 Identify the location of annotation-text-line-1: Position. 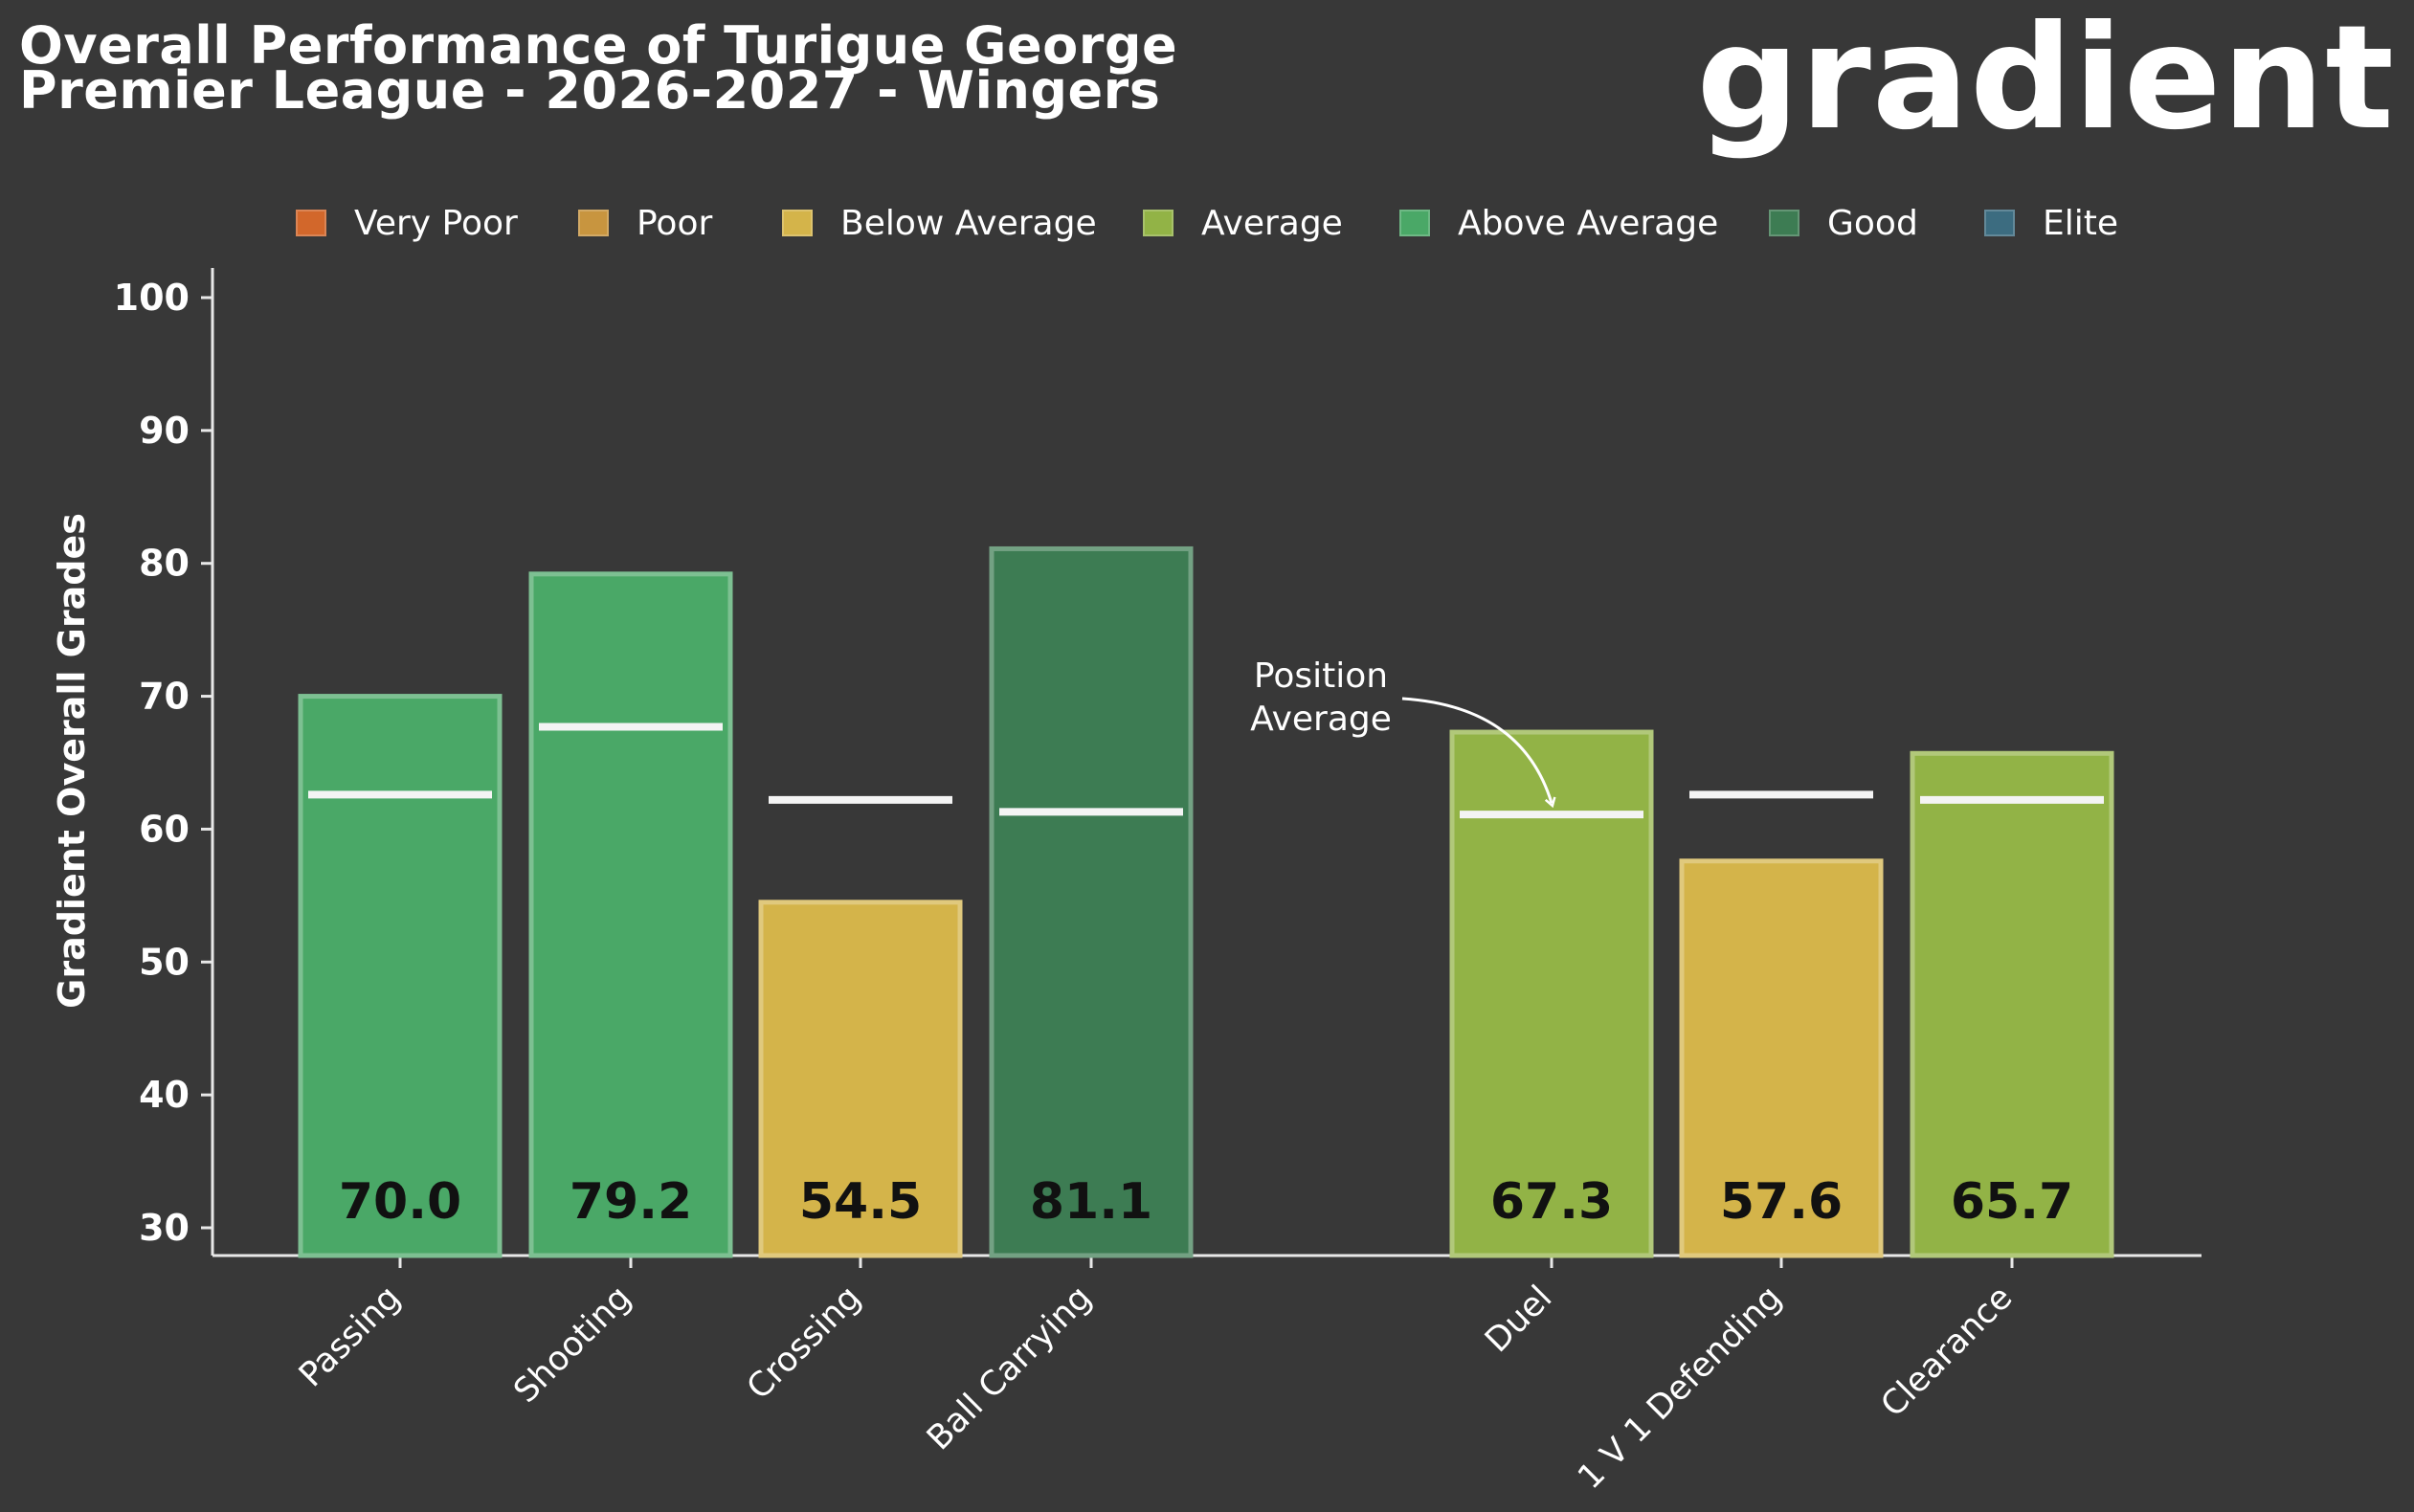
(1321, 676).